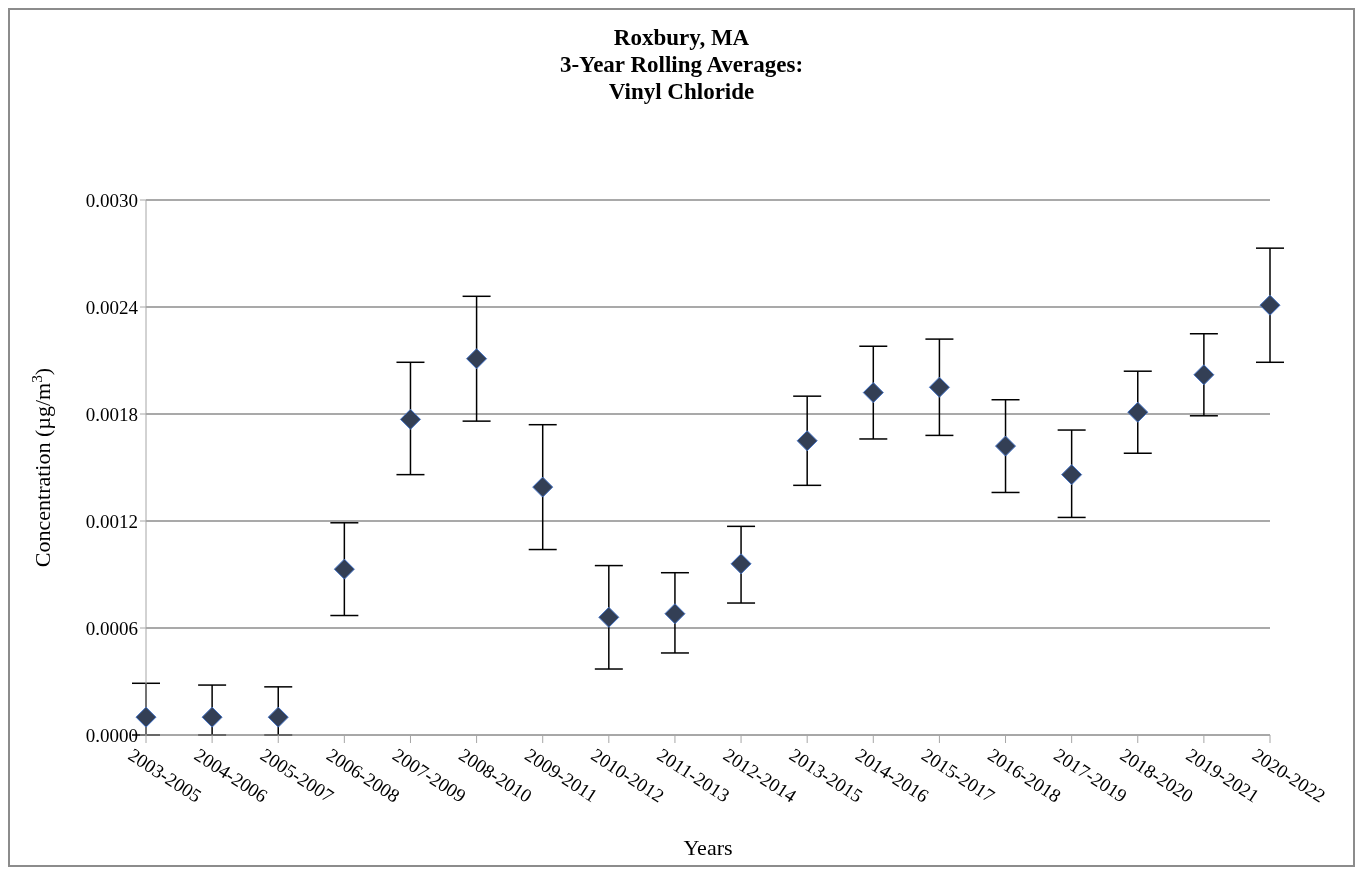  I want to click on y-tick-label: 0.0000, so click(111, 735).